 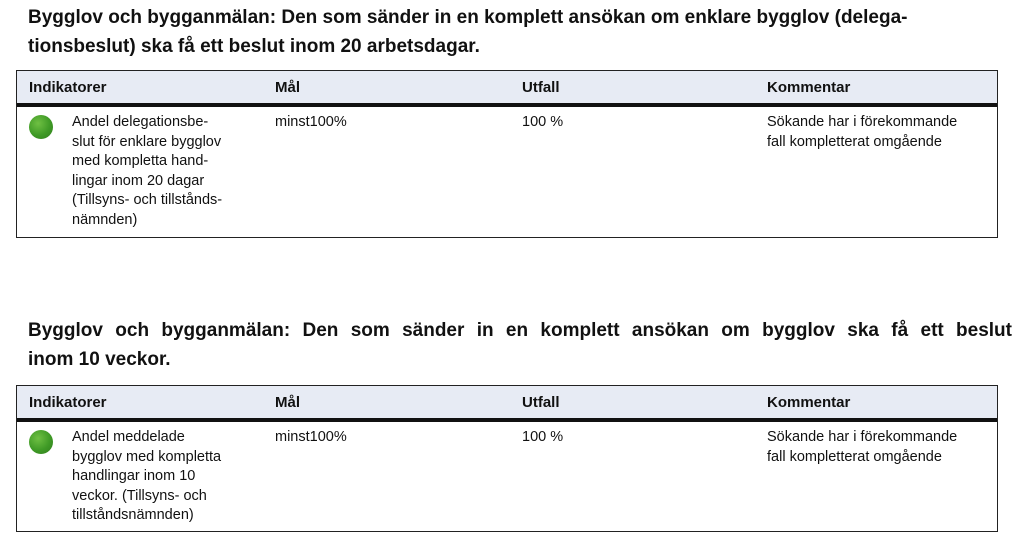 I want to click on indicator-line: lingar inom 20 dagar, so click(x=138, y=180).